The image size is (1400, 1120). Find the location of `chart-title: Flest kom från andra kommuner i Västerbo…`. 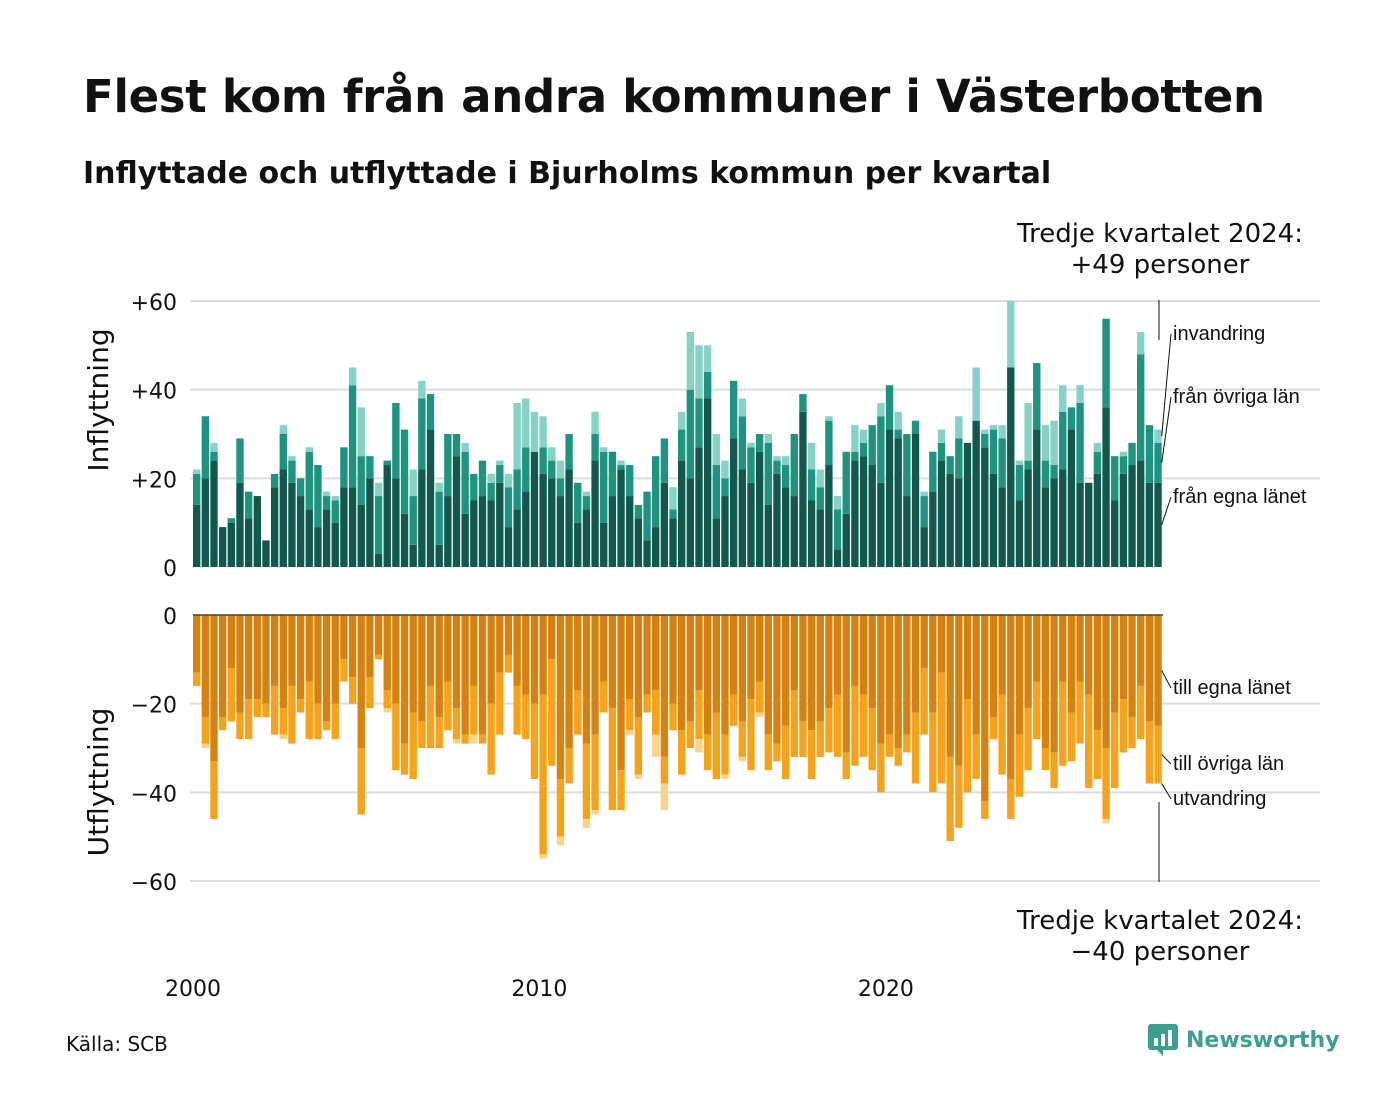

chart-title: Flest kom från andra kommuner i Västerbo… is located at coordinates (674, 96).